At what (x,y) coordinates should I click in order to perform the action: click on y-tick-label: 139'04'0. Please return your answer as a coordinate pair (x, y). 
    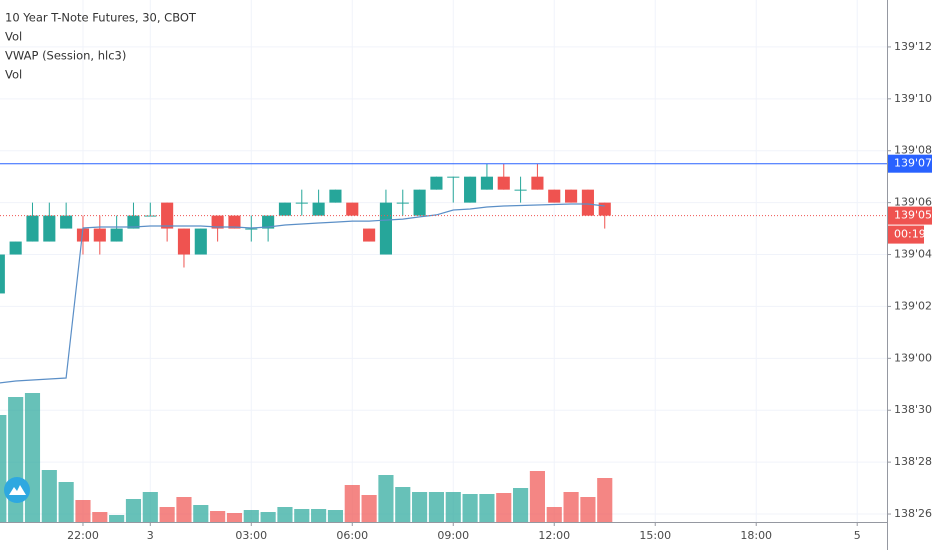
    Looking at the image, I should click on (913, 254).